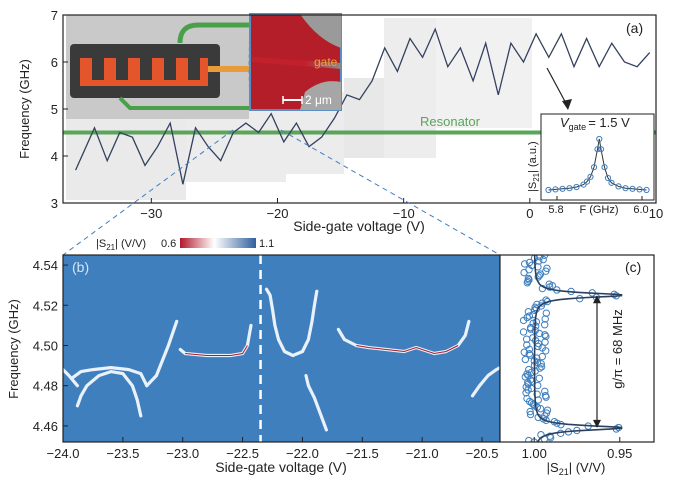  Describe the element at coordinates (576, 468) in the screenshot. I see `panel-c-x-axis-title: |S21| (V/V)` at that location.